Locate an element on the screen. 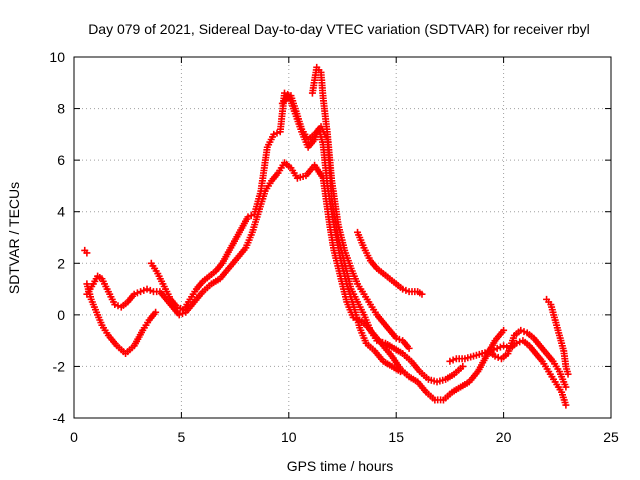 Image resolution: width=640 pixels, height=480 pixels. x-axis-label: GPS time / hours is located at coordinates (340, 466).